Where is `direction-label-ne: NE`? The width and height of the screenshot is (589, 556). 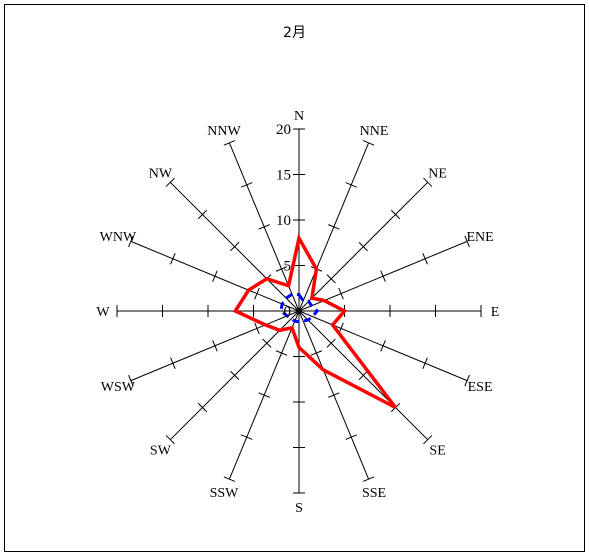 direction-label-ne: NE is located at coordinates (437, 173).